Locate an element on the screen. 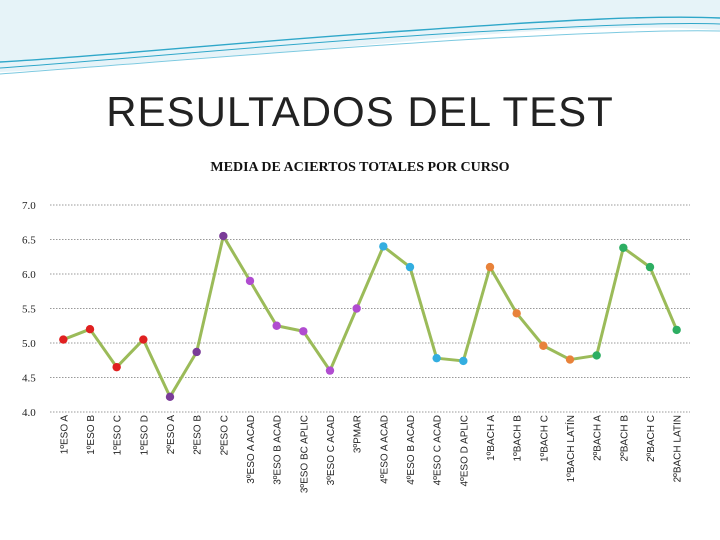 The image size is (720, 540). x-tick-label: 4ºESO B ACAD is located at coordinates (411, 450).